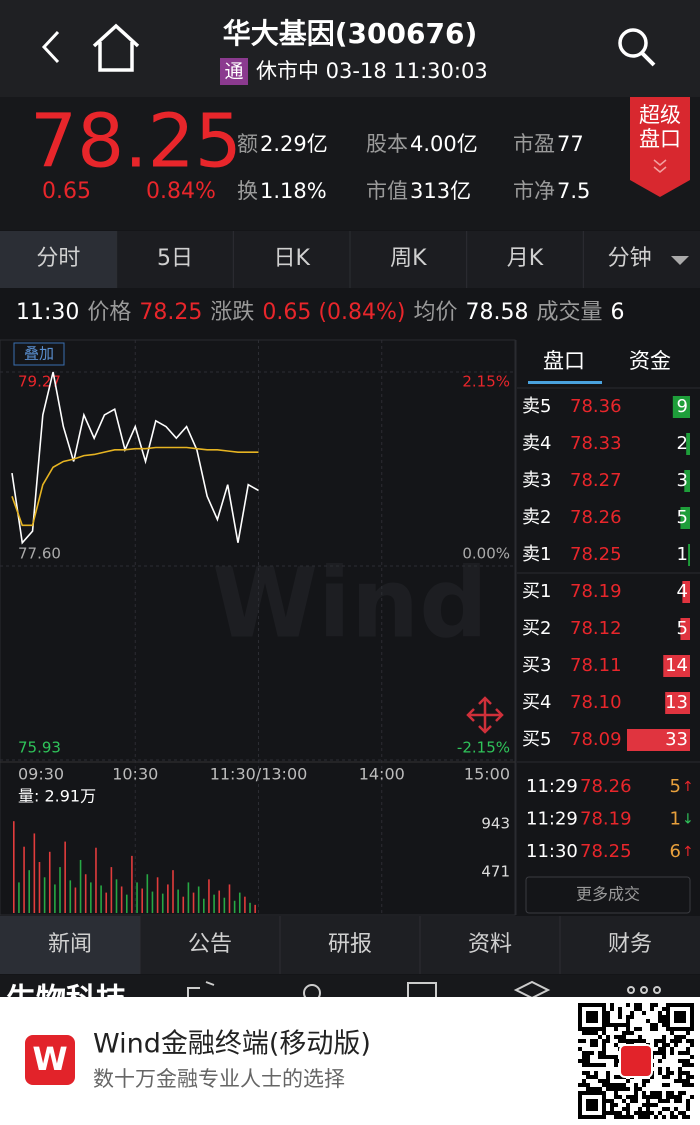  What do you see at coordinates (294, 144) in the screenshot?
I see `field-value: 2.29亿` at bounding box center [294, 144].